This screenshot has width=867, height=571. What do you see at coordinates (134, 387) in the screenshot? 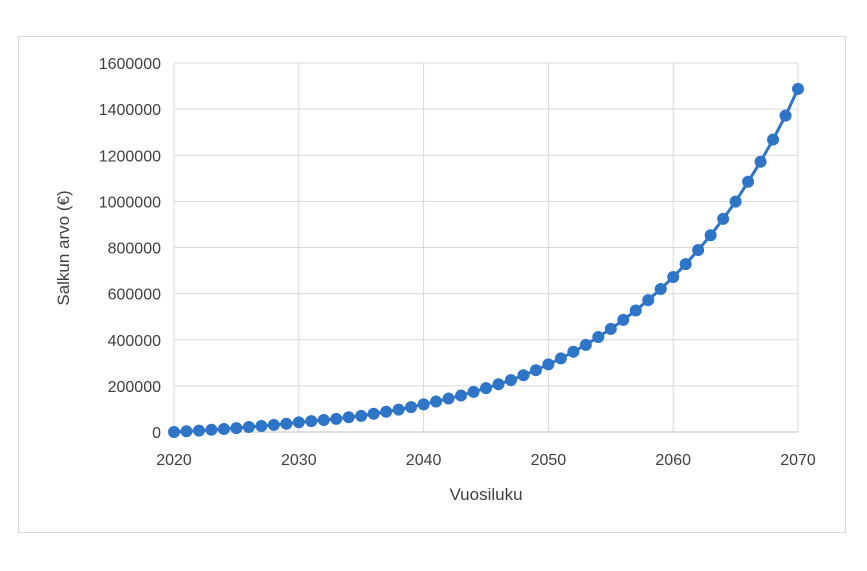
I see `y-tick-label: 200000` at bounding box center [134, 387].